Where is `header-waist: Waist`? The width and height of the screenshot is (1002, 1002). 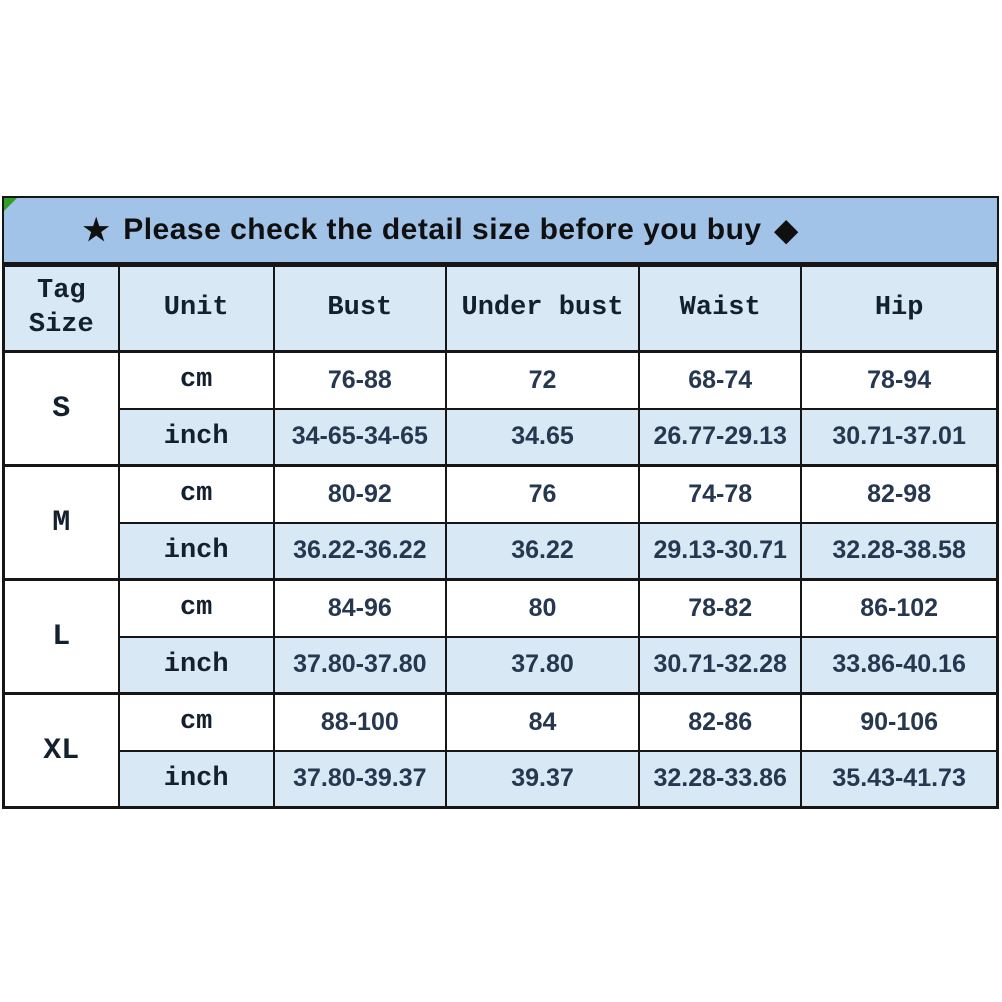 header-waist: Waist is located at coordinates (720, 308).